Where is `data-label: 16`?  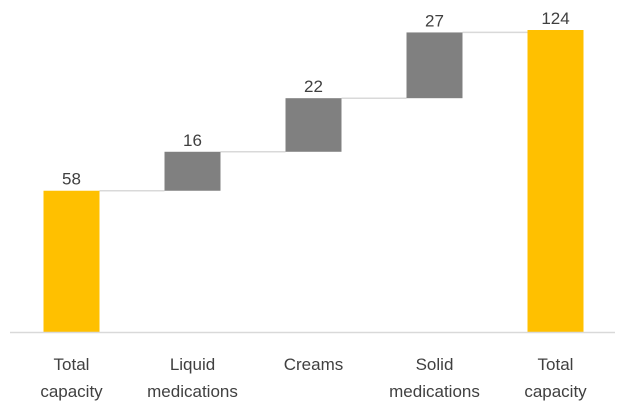 data-label: 16 is located at coordinates (192, 140).